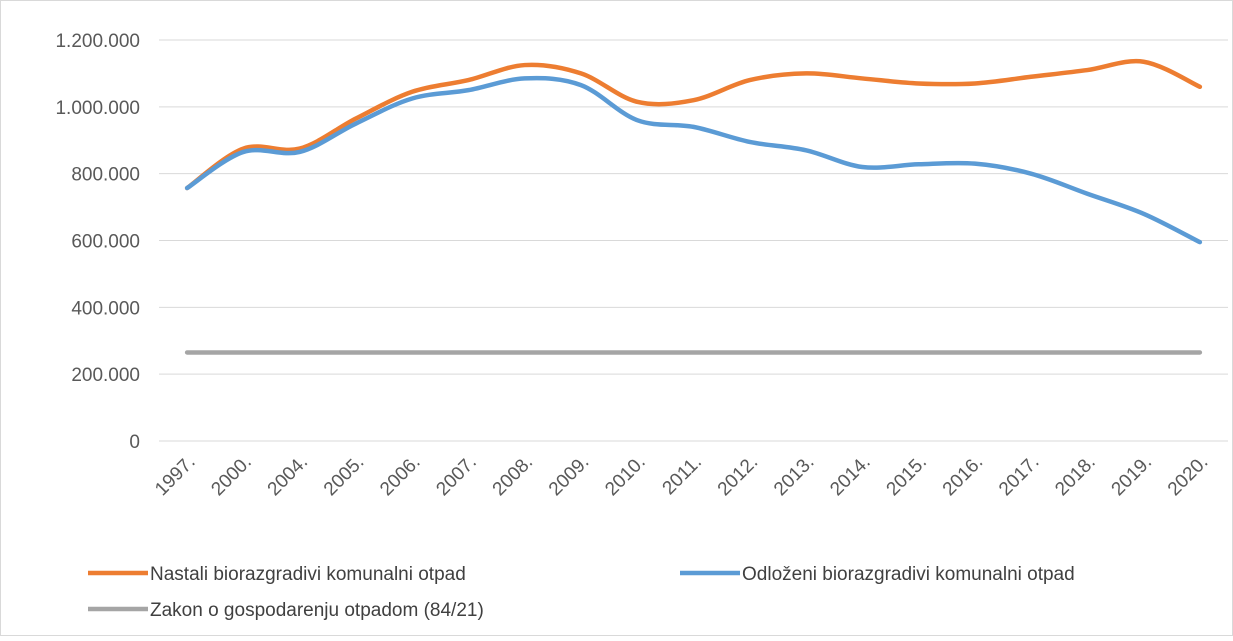 The width and height of the screenshot is (1233, 641). What do you see at coordinates (105, 375) in the screenshot?
I see `y-tick-label: 200.000` at bounding box center [105, 375].